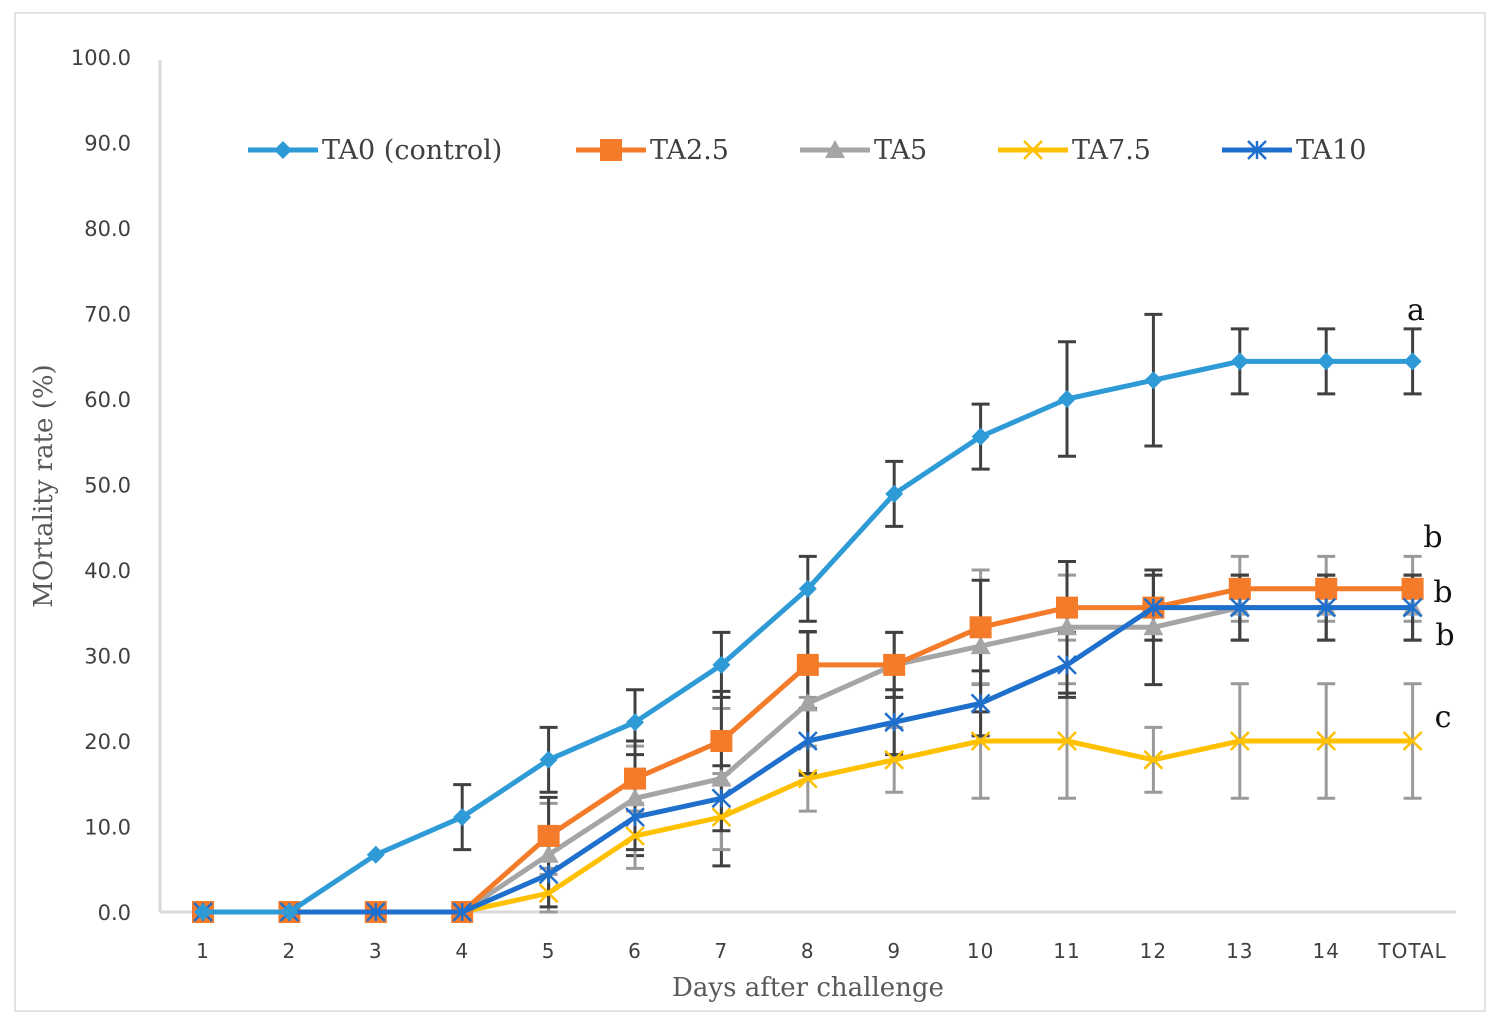  What do you see at coordinates (44, 485) in the screenshot?
I see `y-axis-title: MOrtality rate (%)` at bounding box center [44, 485].